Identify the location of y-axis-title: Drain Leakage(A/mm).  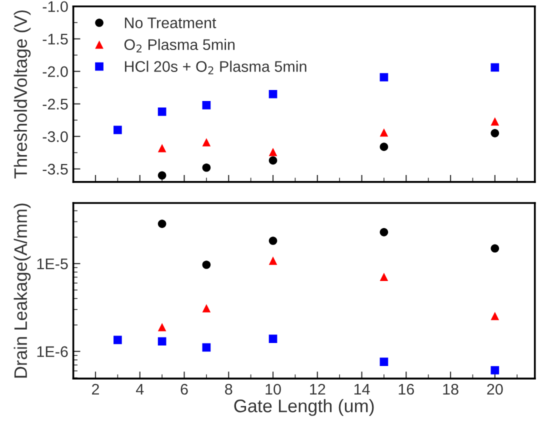
(22, 291).